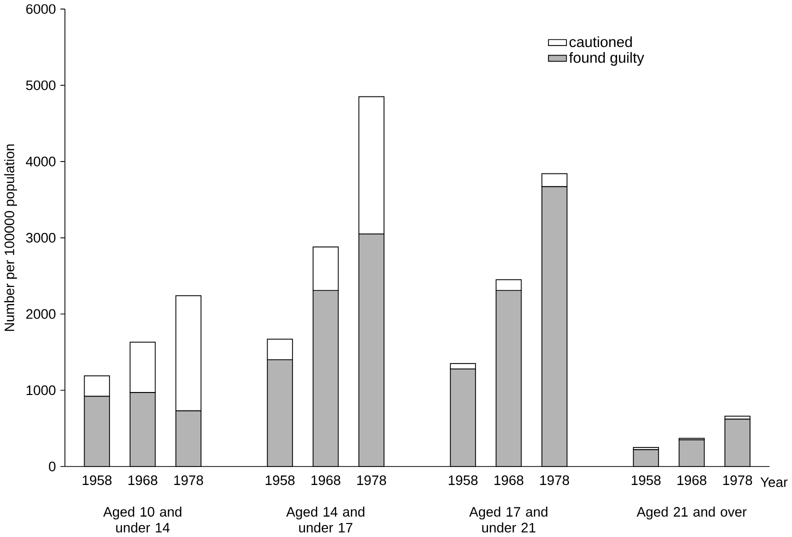  What do you see at coordinates (774, 483) in the screenshot?
I see `x-axis-title: Year` at bounding box center [774, 483].